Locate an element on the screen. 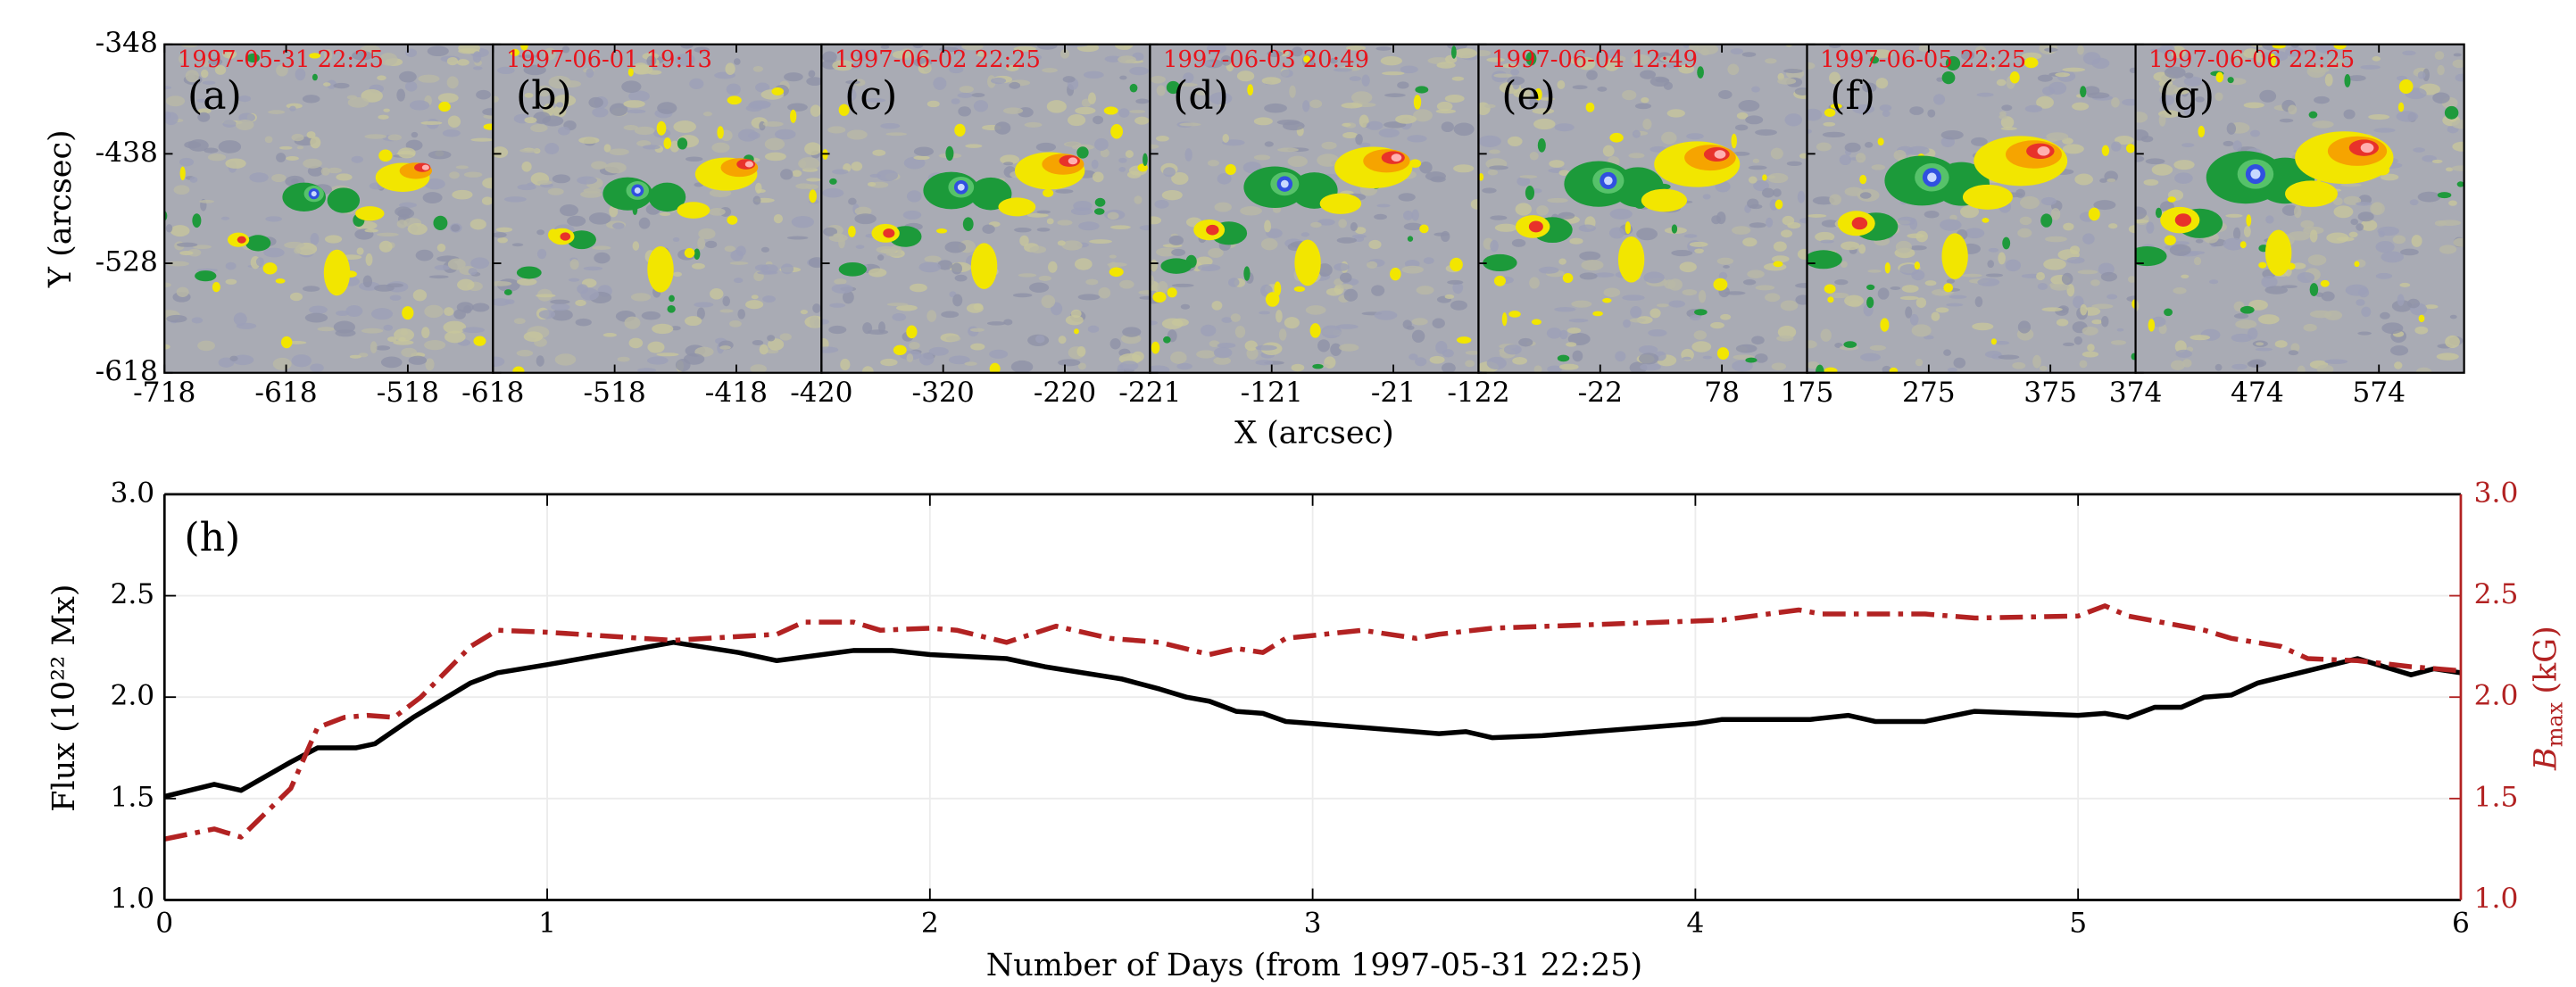  y-tick-label: 1.5 is located at coordinates (132, 797).